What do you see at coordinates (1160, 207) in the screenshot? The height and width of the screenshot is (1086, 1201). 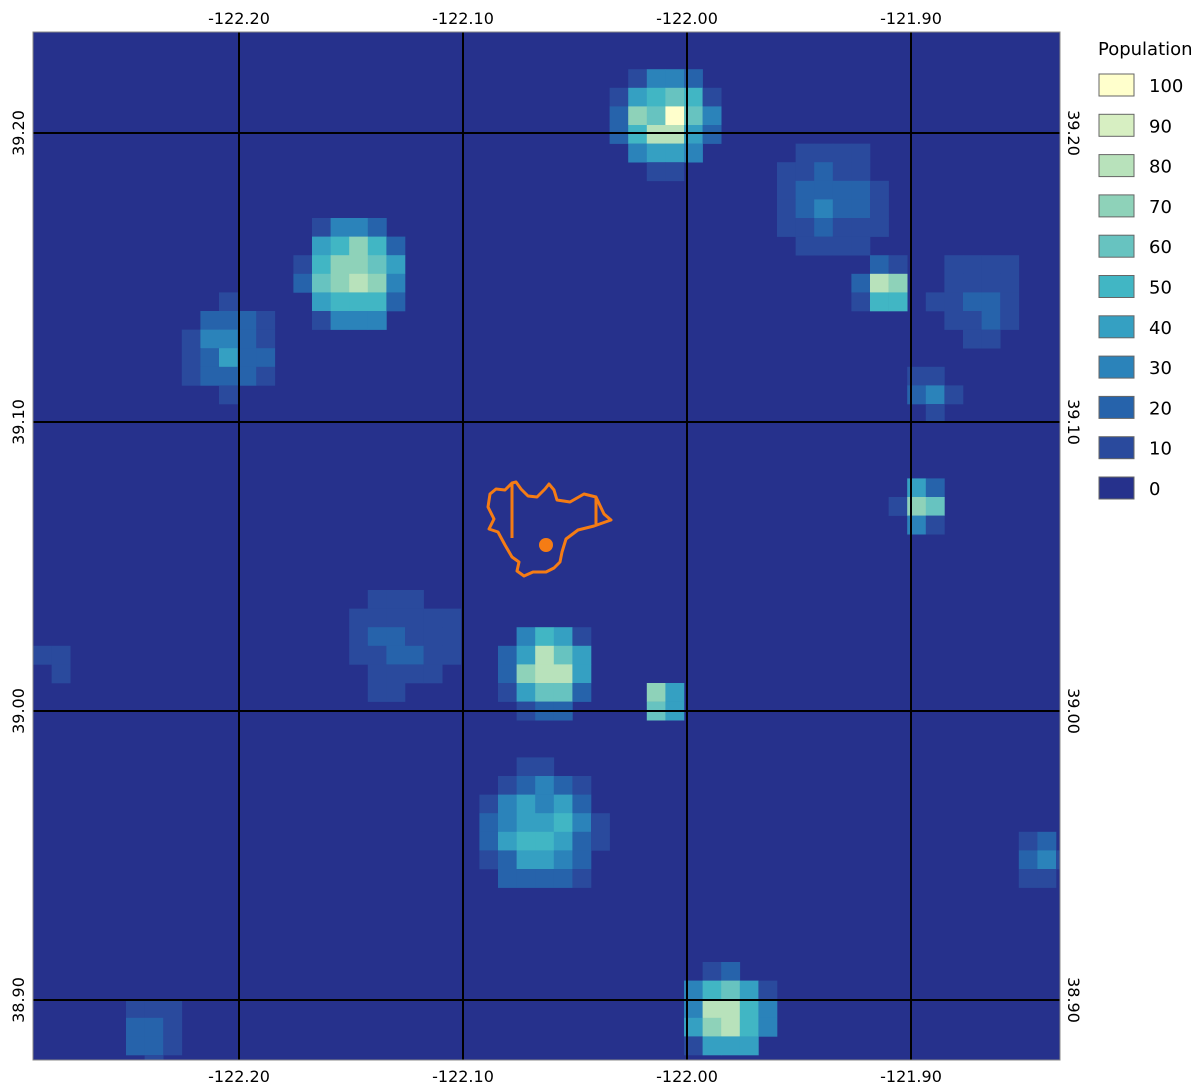 I see `legend-label: 70` at bounding box center [1160, 207].